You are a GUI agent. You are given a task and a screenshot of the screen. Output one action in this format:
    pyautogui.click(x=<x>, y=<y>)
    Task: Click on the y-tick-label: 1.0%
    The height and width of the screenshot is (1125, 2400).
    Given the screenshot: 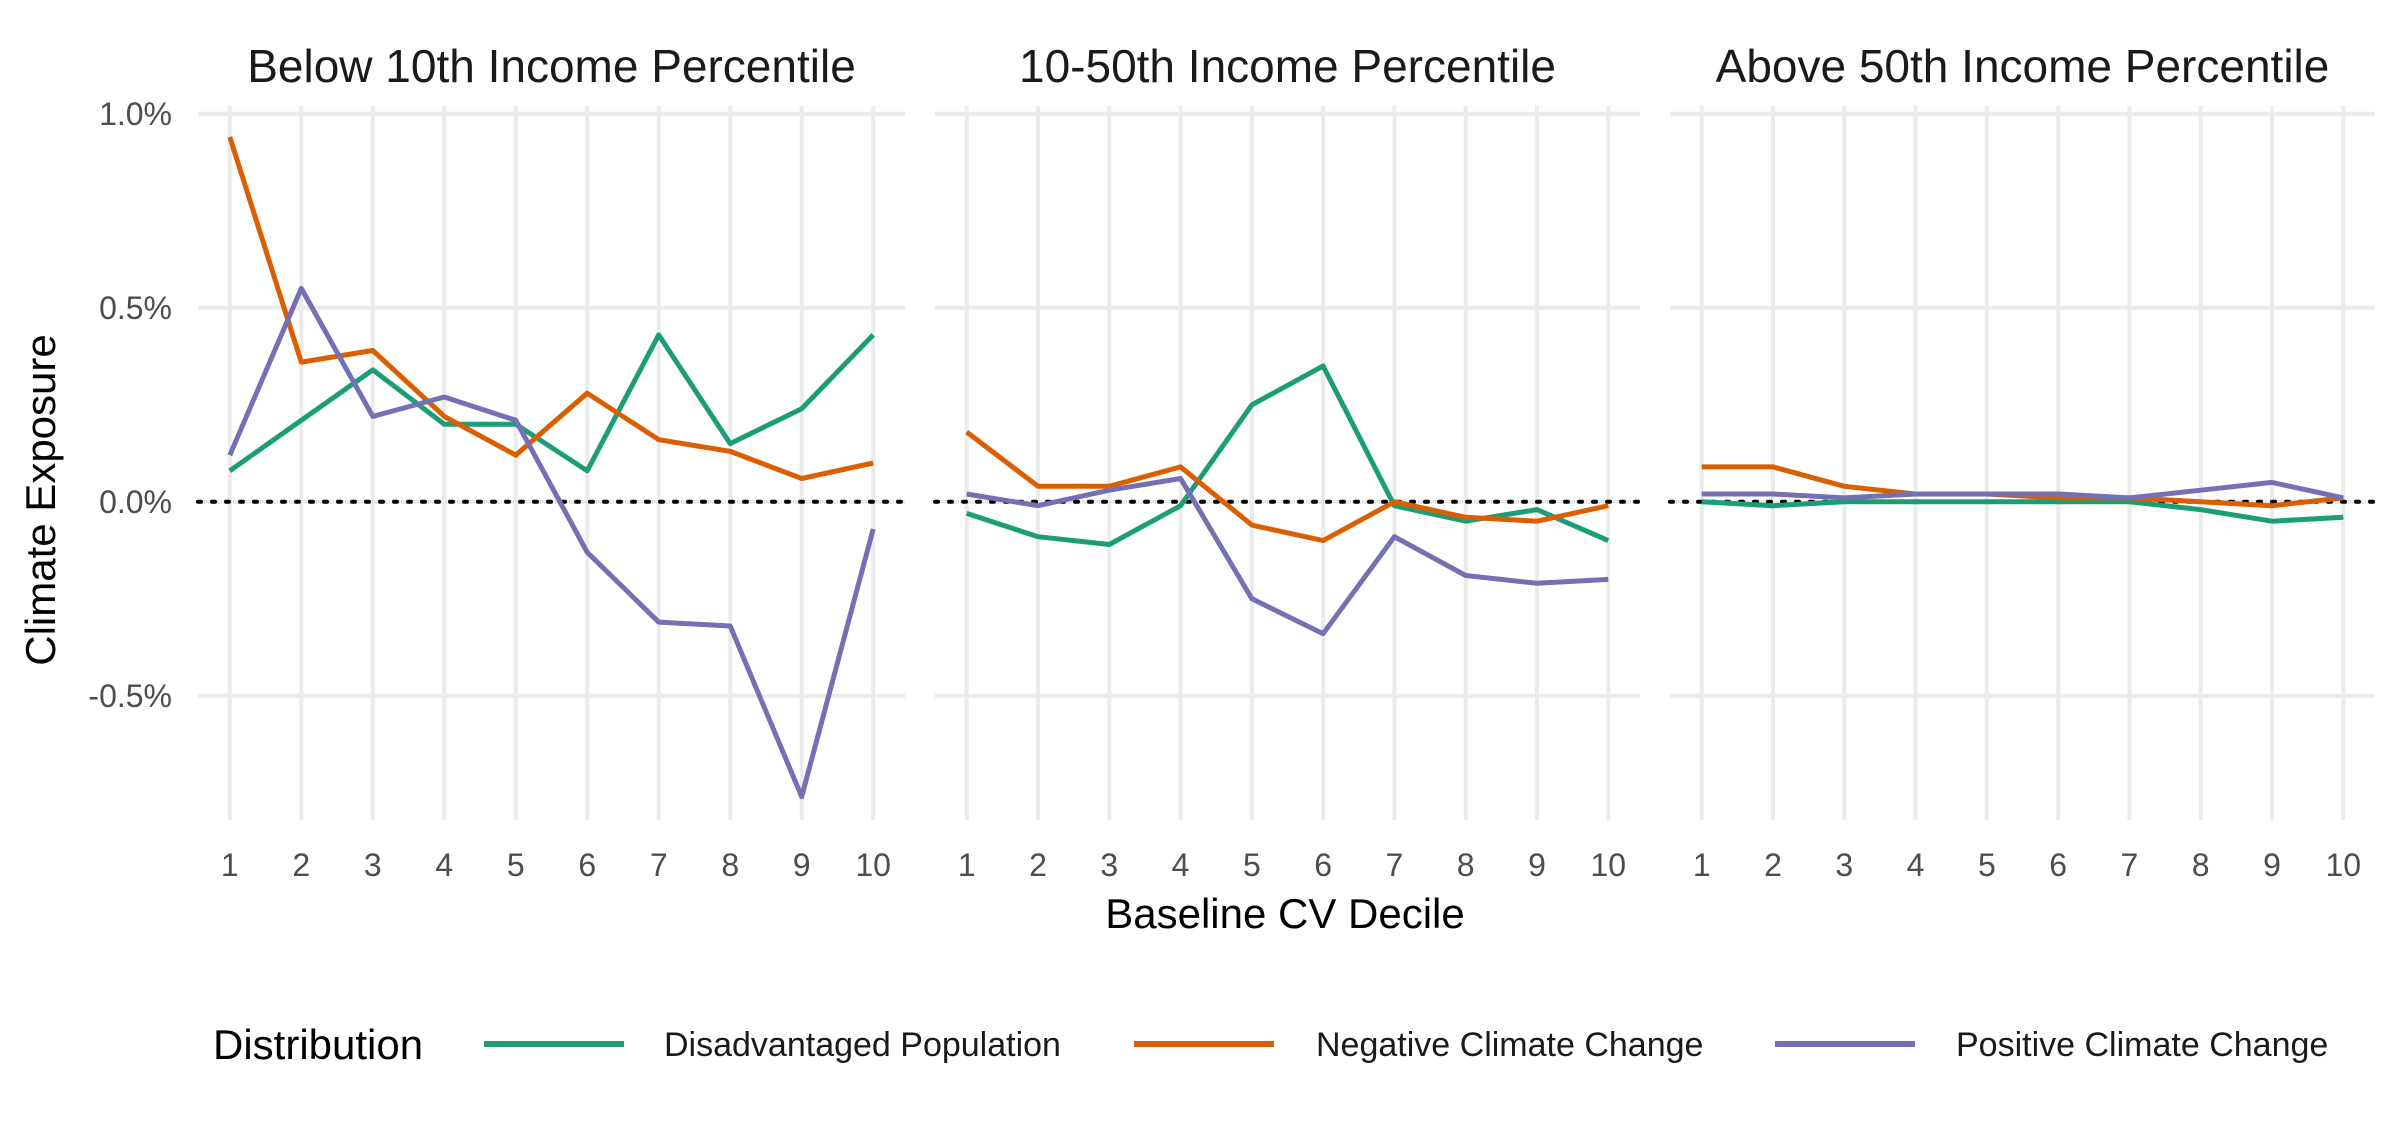 What is the action you would take?
    pyautogui.click(x=135, y=114)
    